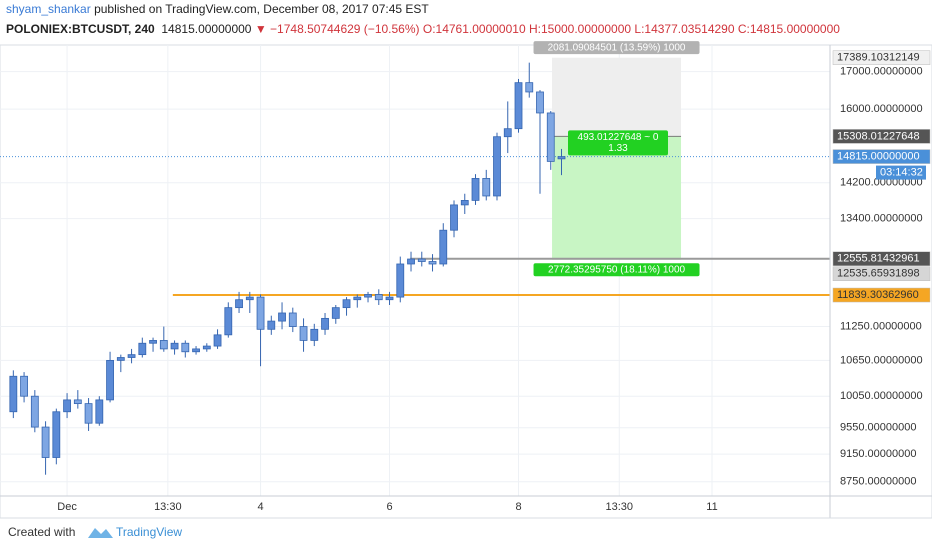 The height and width of the screenshot is (550, 932). Describe the element at coordinates (41, 532) in the screenshot. I see `created-with: Created with` at that location.